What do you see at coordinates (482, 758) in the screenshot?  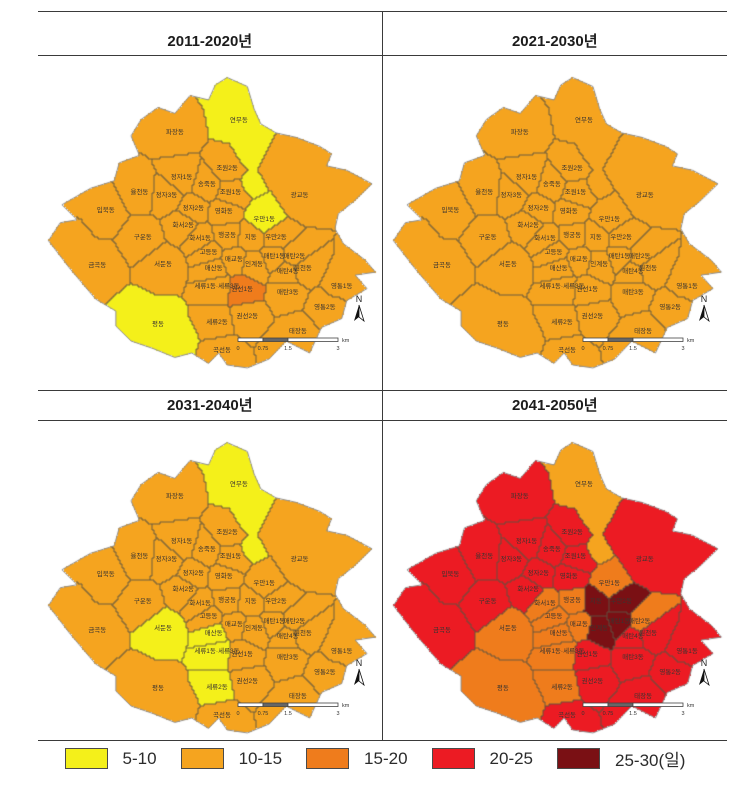 I see `legend-item: 20-25` at bounding box center [482, 758].